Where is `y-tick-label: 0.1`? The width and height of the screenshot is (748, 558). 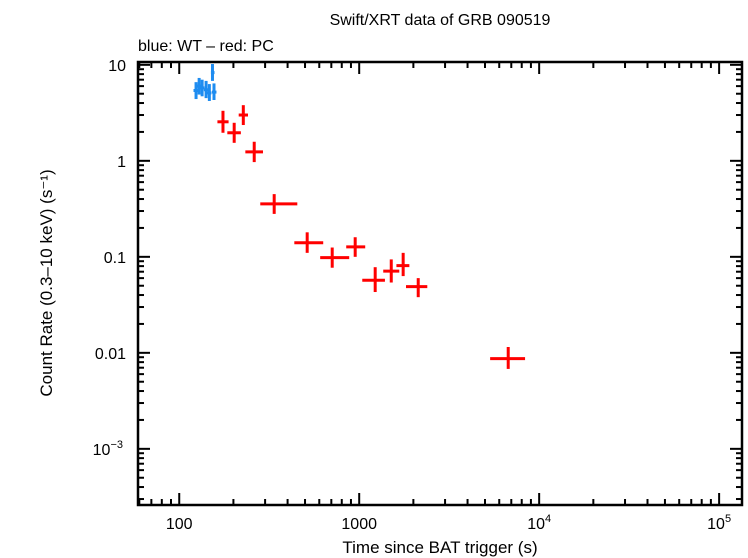
y-tick-label: 0.1 is located at coordinates (115, 258).